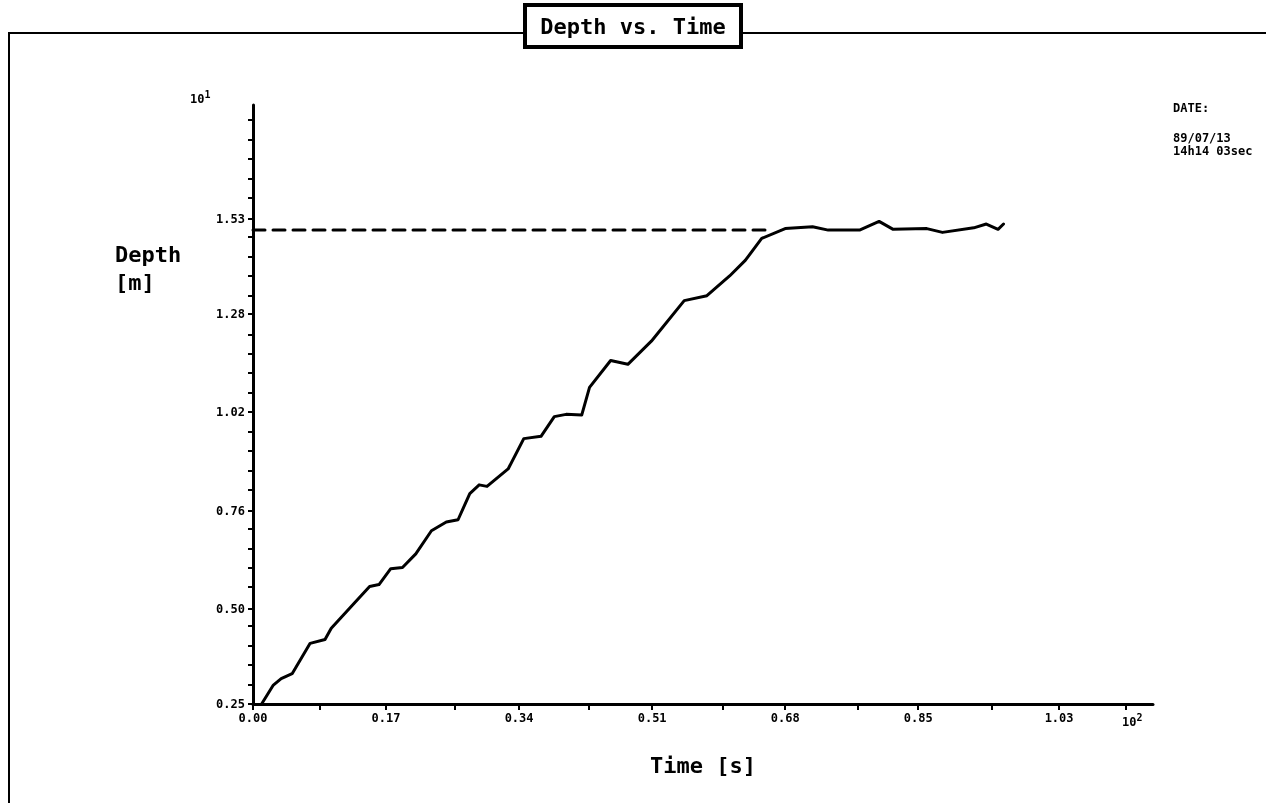 This screenshot has height=803, width=1266. I want to click on text: 10$^{1}$, so click(200, 97).